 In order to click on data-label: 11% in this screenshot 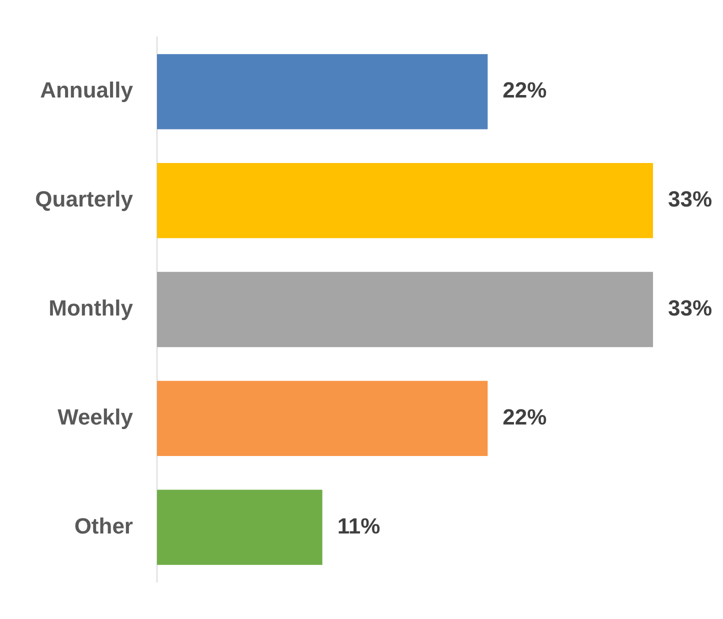, I will do `click(358, 525)`.